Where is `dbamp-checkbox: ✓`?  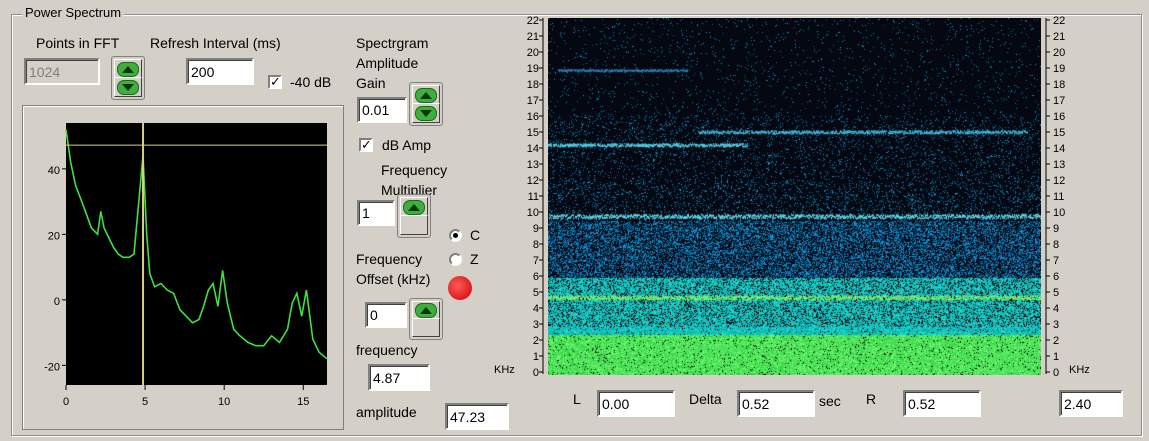 dbamp-checkbox: ✓ is located at coordinates (366, 144).